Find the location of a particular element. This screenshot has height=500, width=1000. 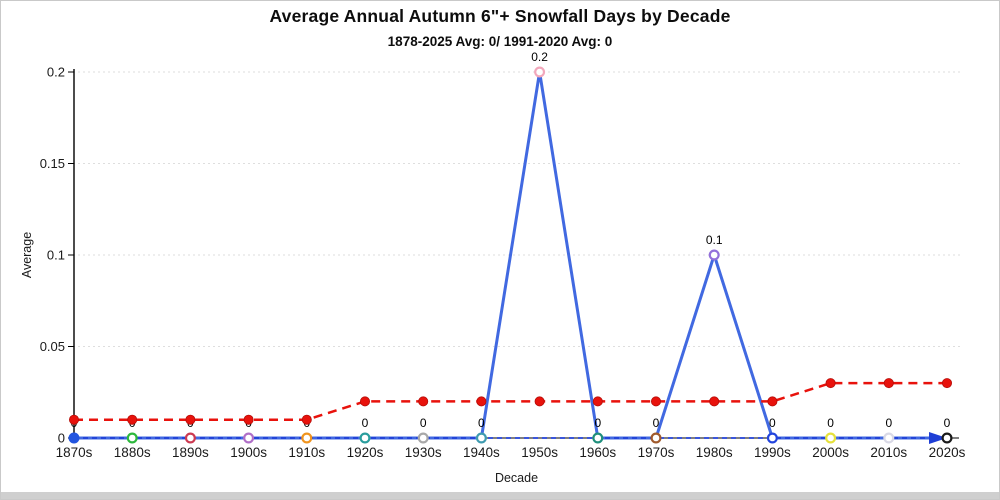

red-trend-line is located at coordinates (510, 401).